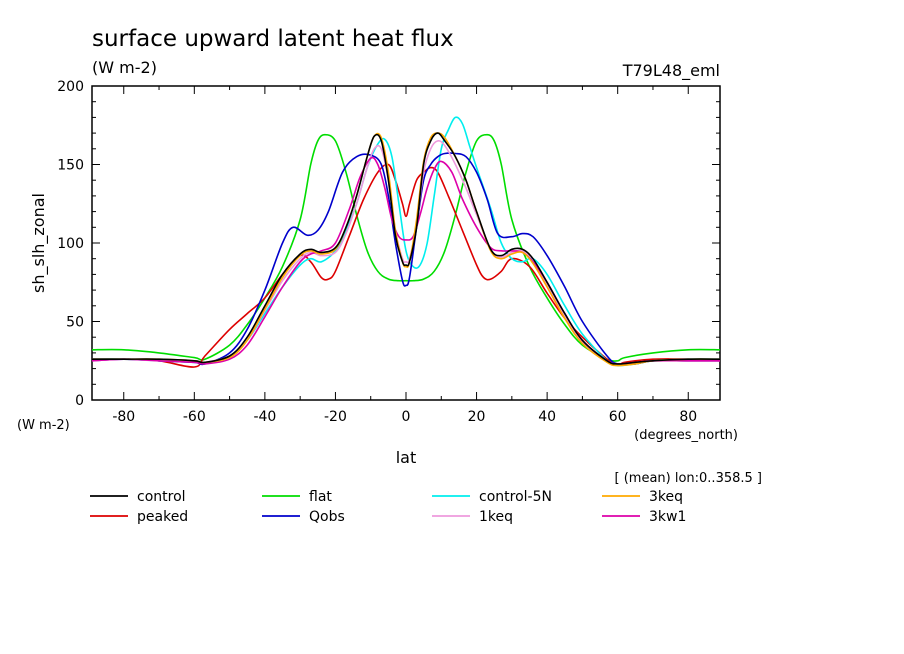  What do you see at coordinates (320, 497) in the screenshot?
I see `legend-label-flat: flat` at bounding box center [320, 497].